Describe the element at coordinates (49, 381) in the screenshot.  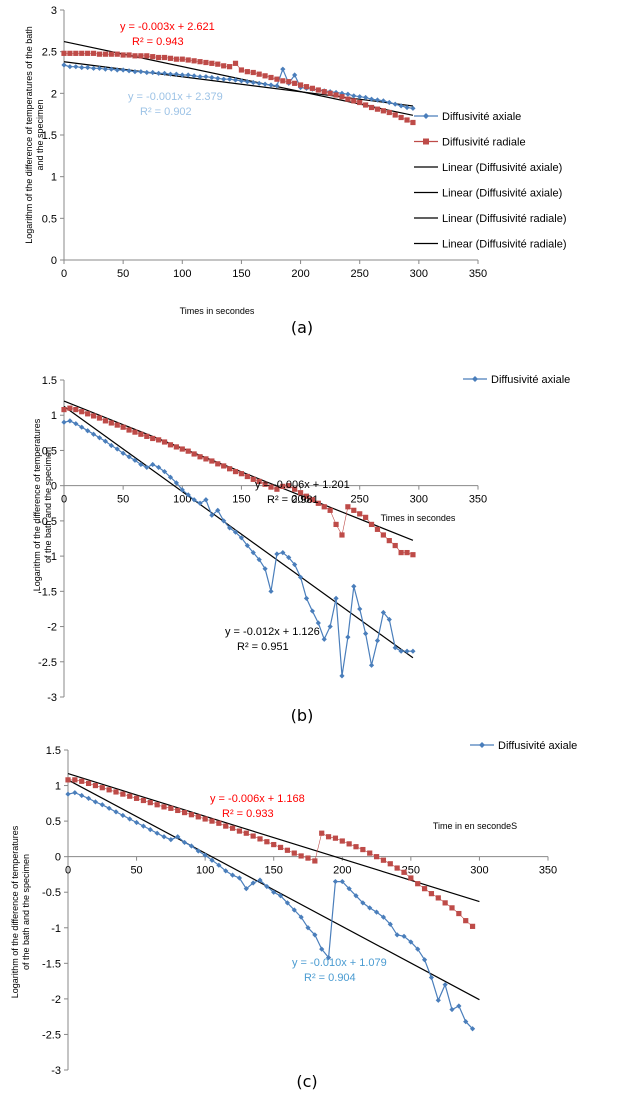
I see `y-tick-label: 1.5` at that location.